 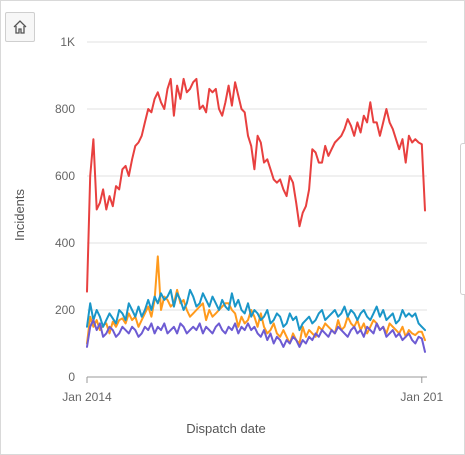 I want to click on home-icon, so click(x=20, y=27).